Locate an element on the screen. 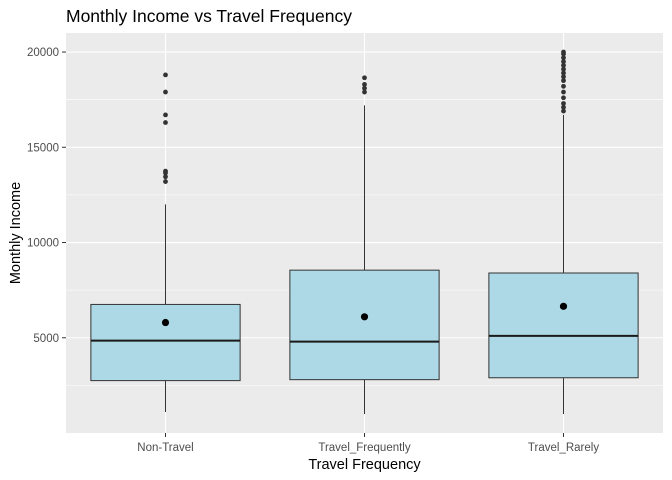 This screenshot has height=480, width=672. y-tick-label: 15000 is located at coordinates (43, 148).